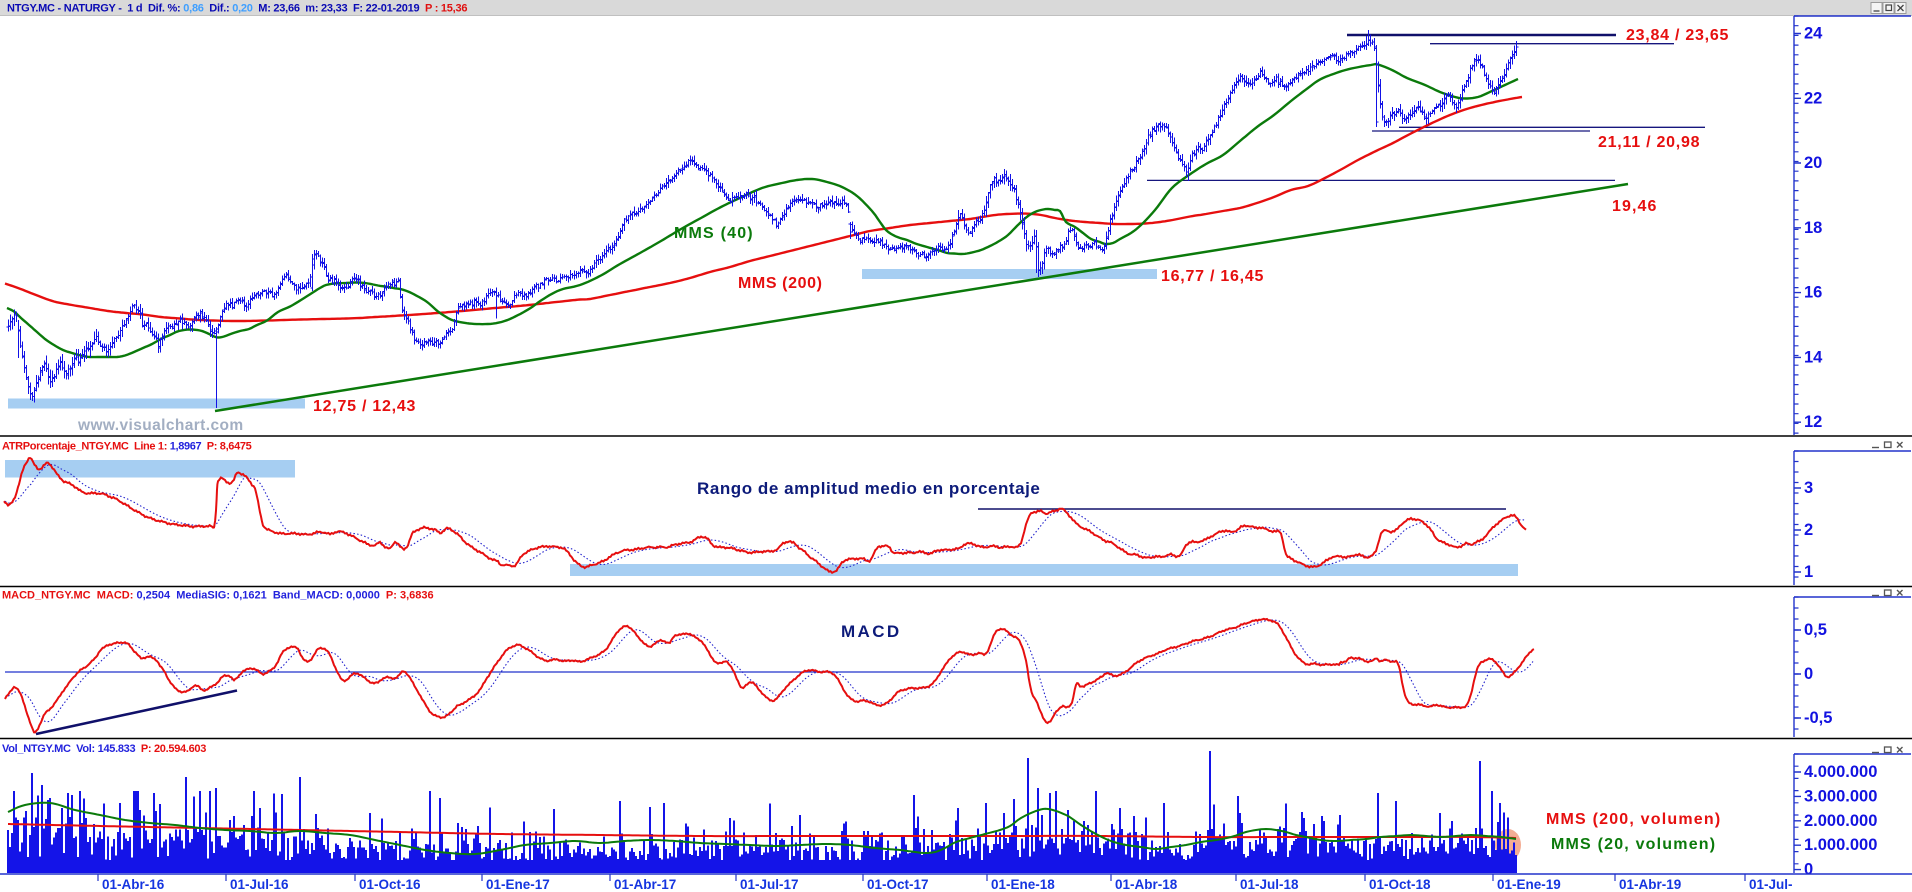 Image resolution: width=1912 pixels, height=892 pixels. Describe the element at coordinates (1813, 422) in the screenshot. I see `svg-text: 12` at that location.